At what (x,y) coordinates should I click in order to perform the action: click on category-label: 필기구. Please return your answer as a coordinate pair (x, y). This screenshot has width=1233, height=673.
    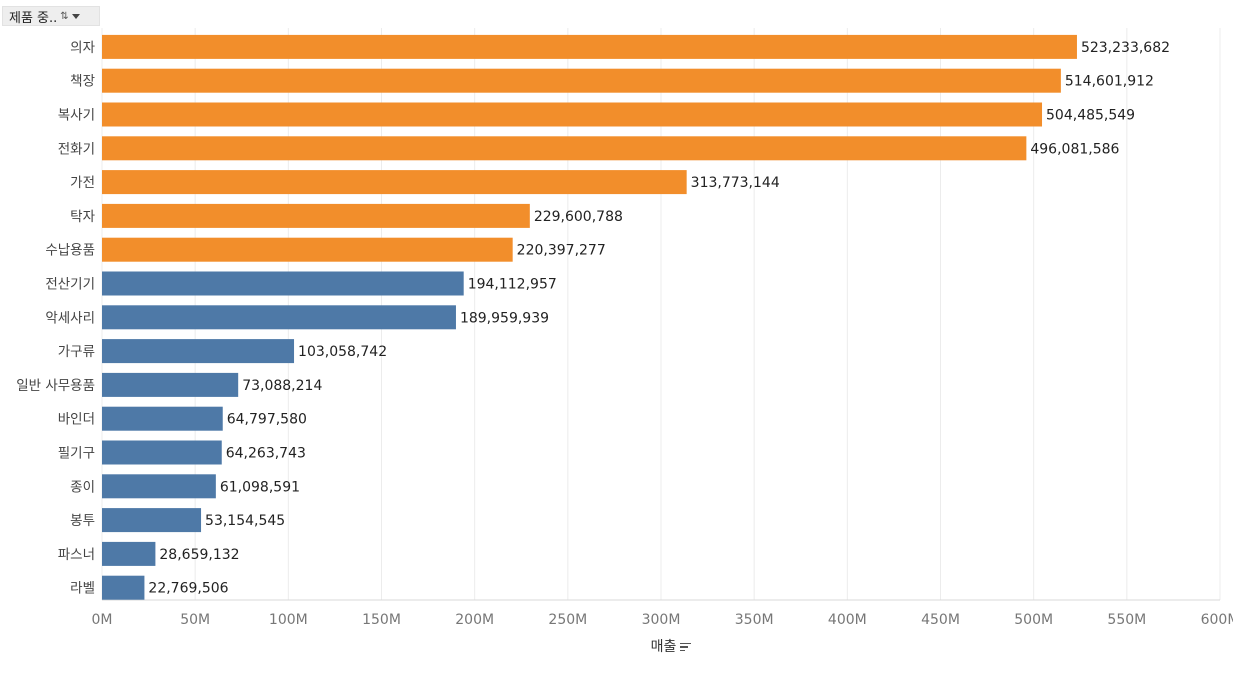
    Looking at the image, I should click on (76, 454).